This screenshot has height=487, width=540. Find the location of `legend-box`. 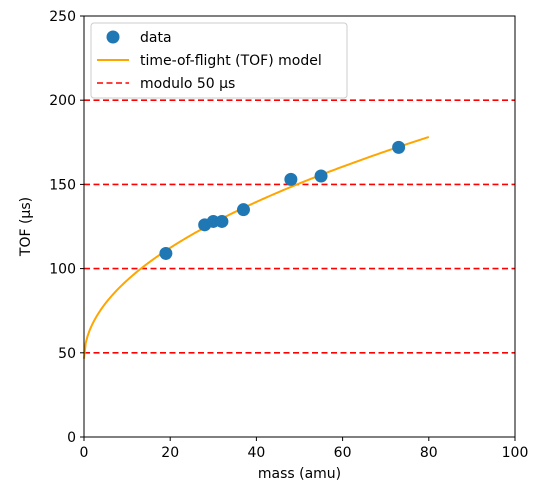

legend-box is located at coordinates (219, 60).